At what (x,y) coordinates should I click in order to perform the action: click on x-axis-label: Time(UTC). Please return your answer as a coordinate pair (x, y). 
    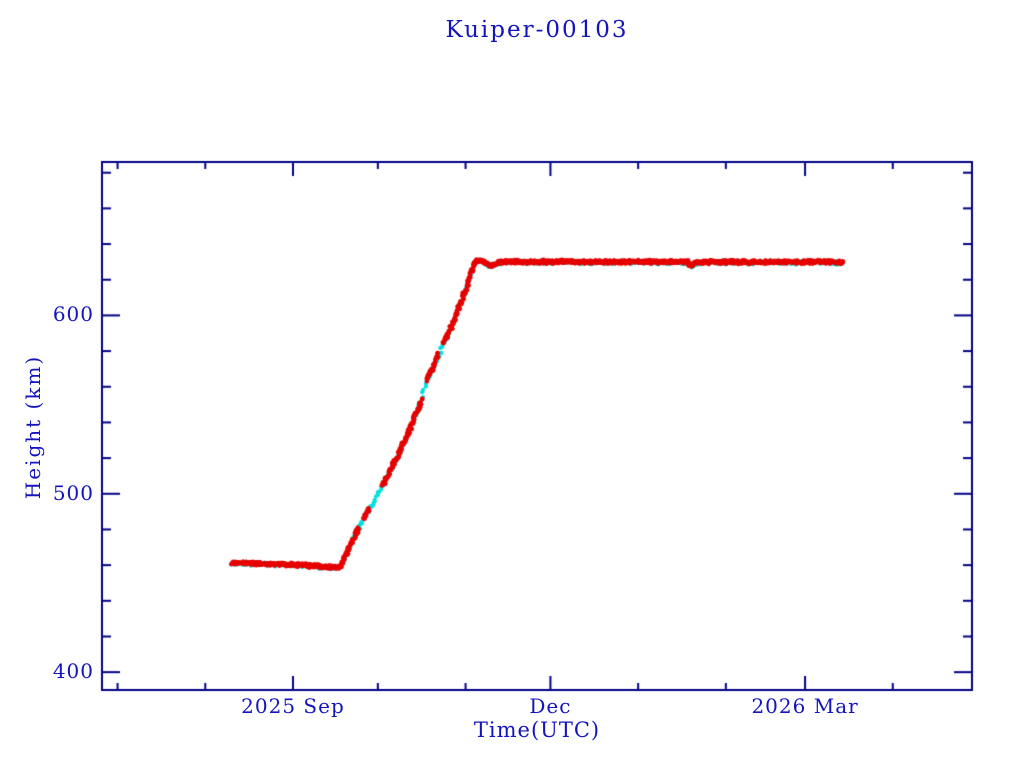
    Looking at the image, I should click on (537, 730).